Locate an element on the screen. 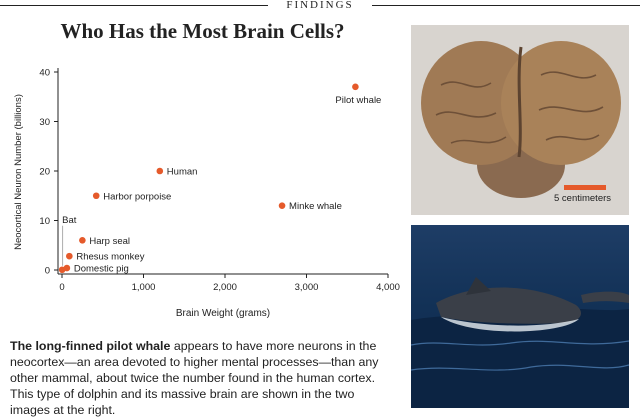 This screenshot has width=640, height=418. whale-illustration is located at coordinates (520, 342).